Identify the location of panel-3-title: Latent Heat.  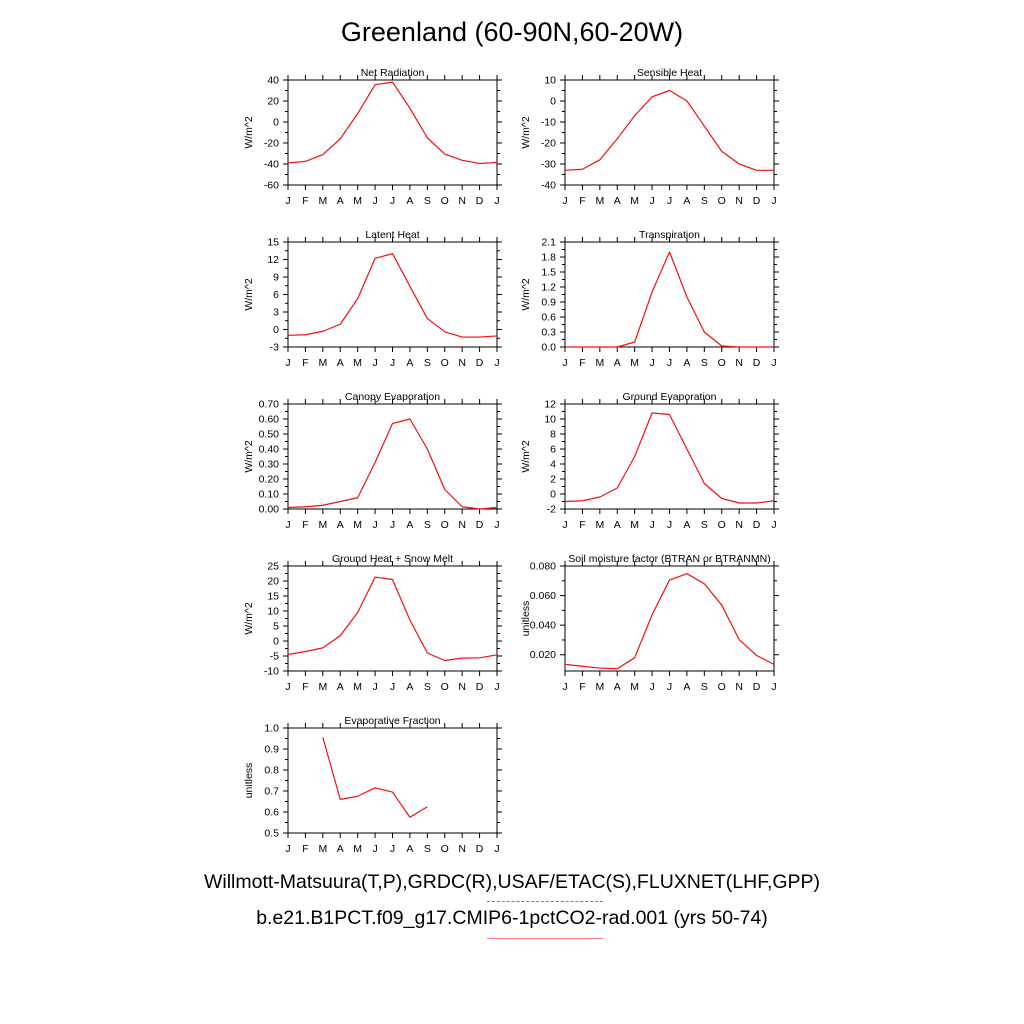
(392, 235).